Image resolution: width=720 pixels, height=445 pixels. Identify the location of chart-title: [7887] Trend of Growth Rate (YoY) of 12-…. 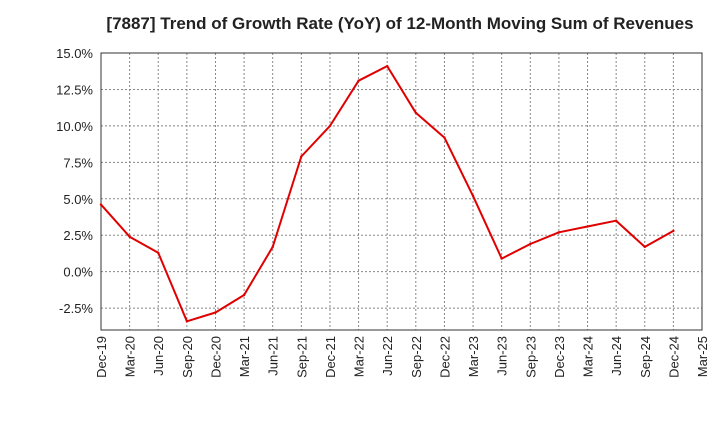
(400, 23).